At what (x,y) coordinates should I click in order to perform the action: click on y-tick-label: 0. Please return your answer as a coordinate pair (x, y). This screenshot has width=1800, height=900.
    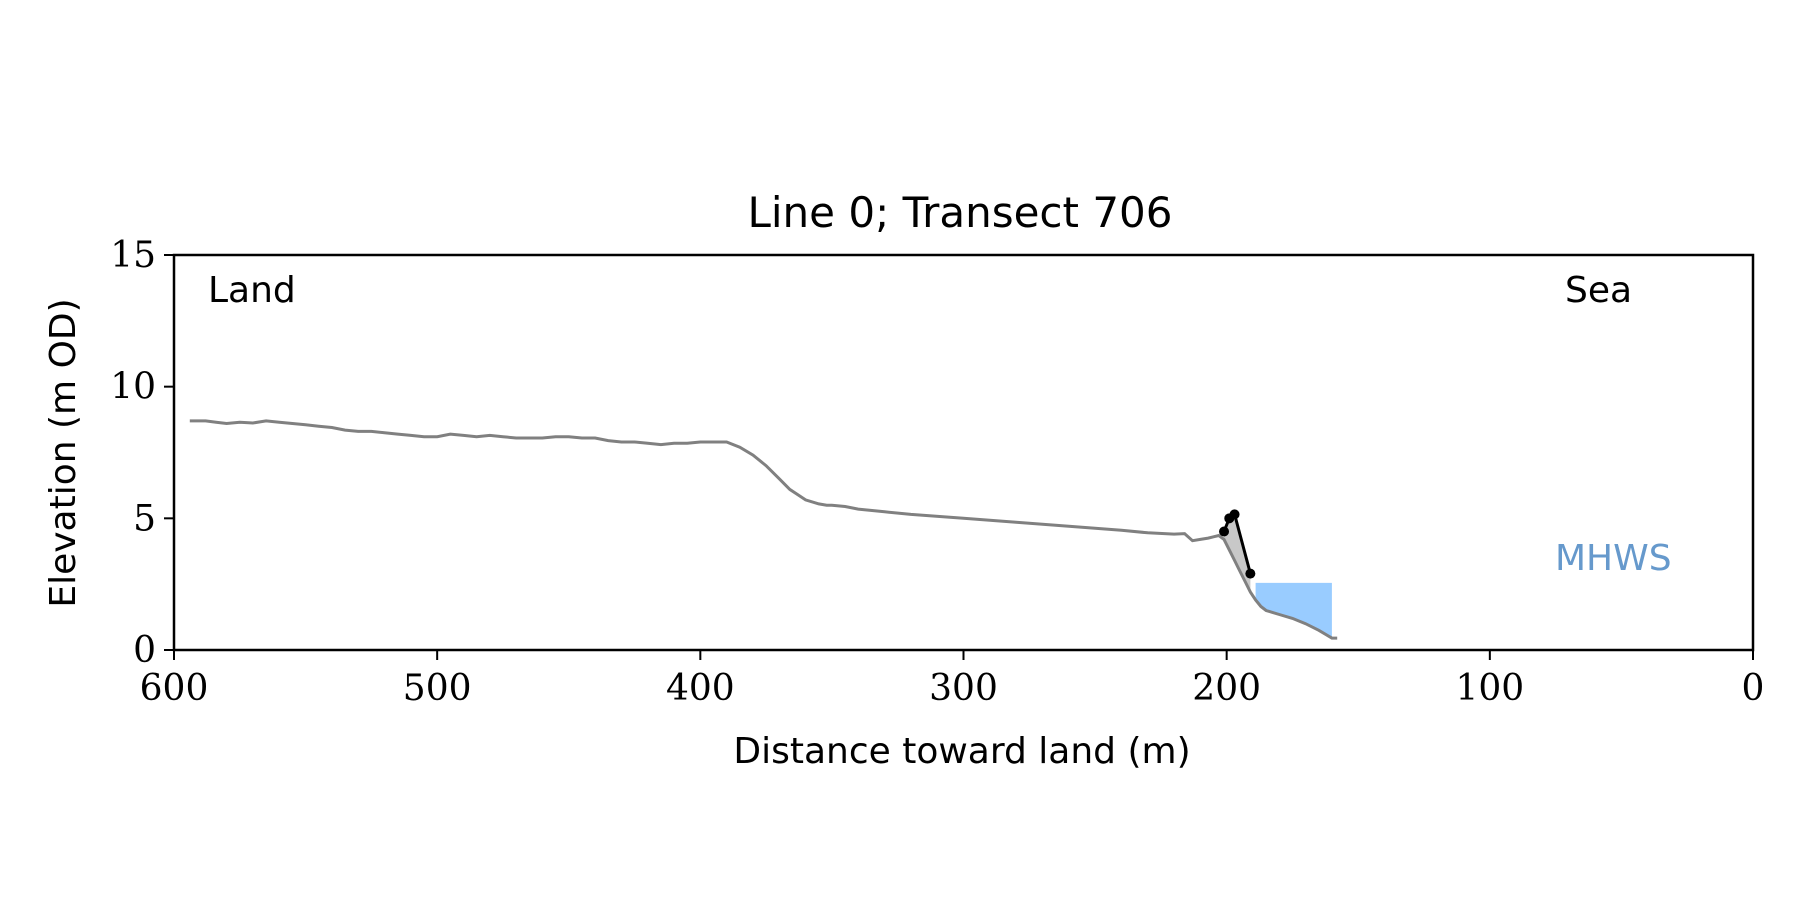
    Looking at the image, I should click on (144, 650).